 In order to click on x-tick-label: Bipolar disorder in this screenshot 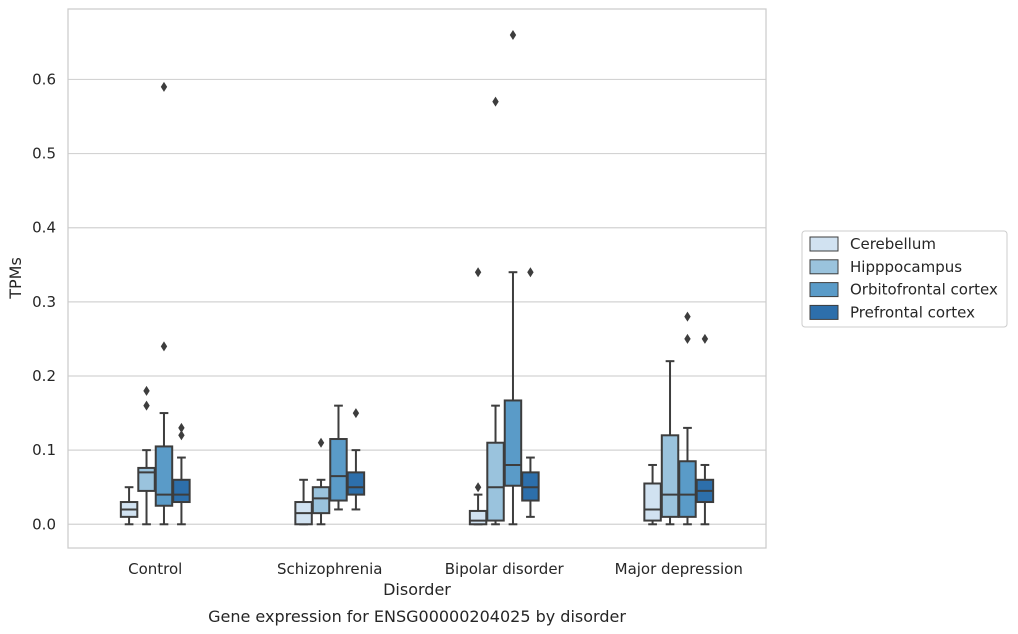, I will do `click(505, 569)`.